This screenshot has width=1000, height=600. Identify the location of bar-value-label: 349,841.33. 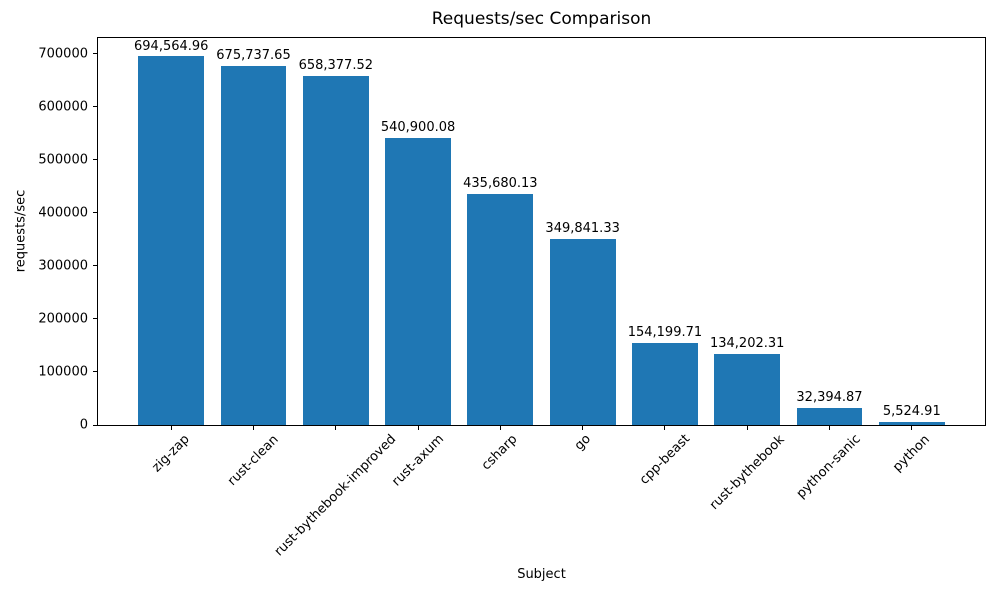
(582, 229).